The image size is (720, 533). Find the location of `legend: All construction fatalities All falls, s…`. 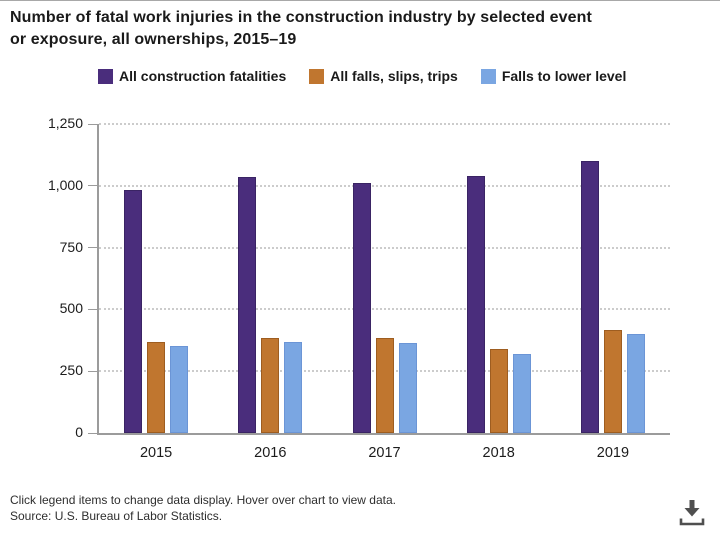

legend: All construction fatalities All falls, s… is located at coordinates (362, 76).